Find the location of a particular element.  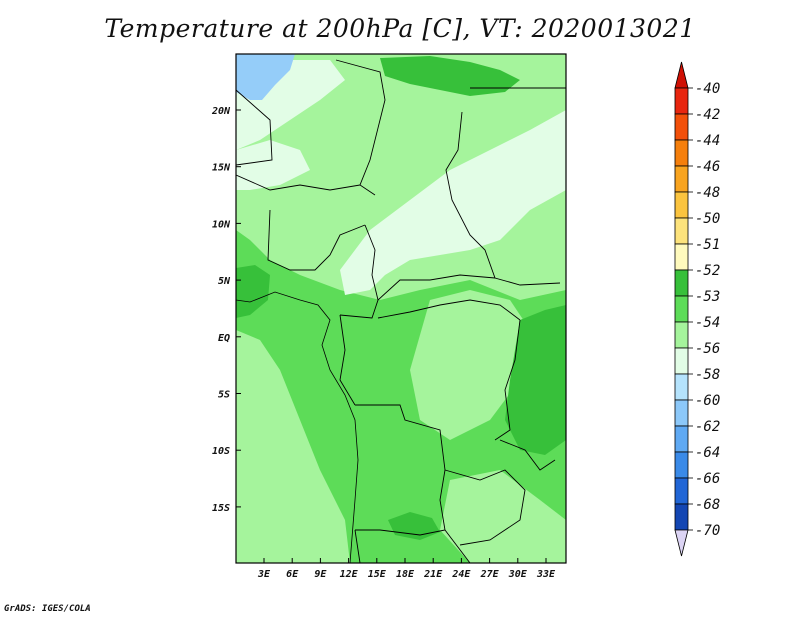

border-drc-west is located at coordinates (347, 360).